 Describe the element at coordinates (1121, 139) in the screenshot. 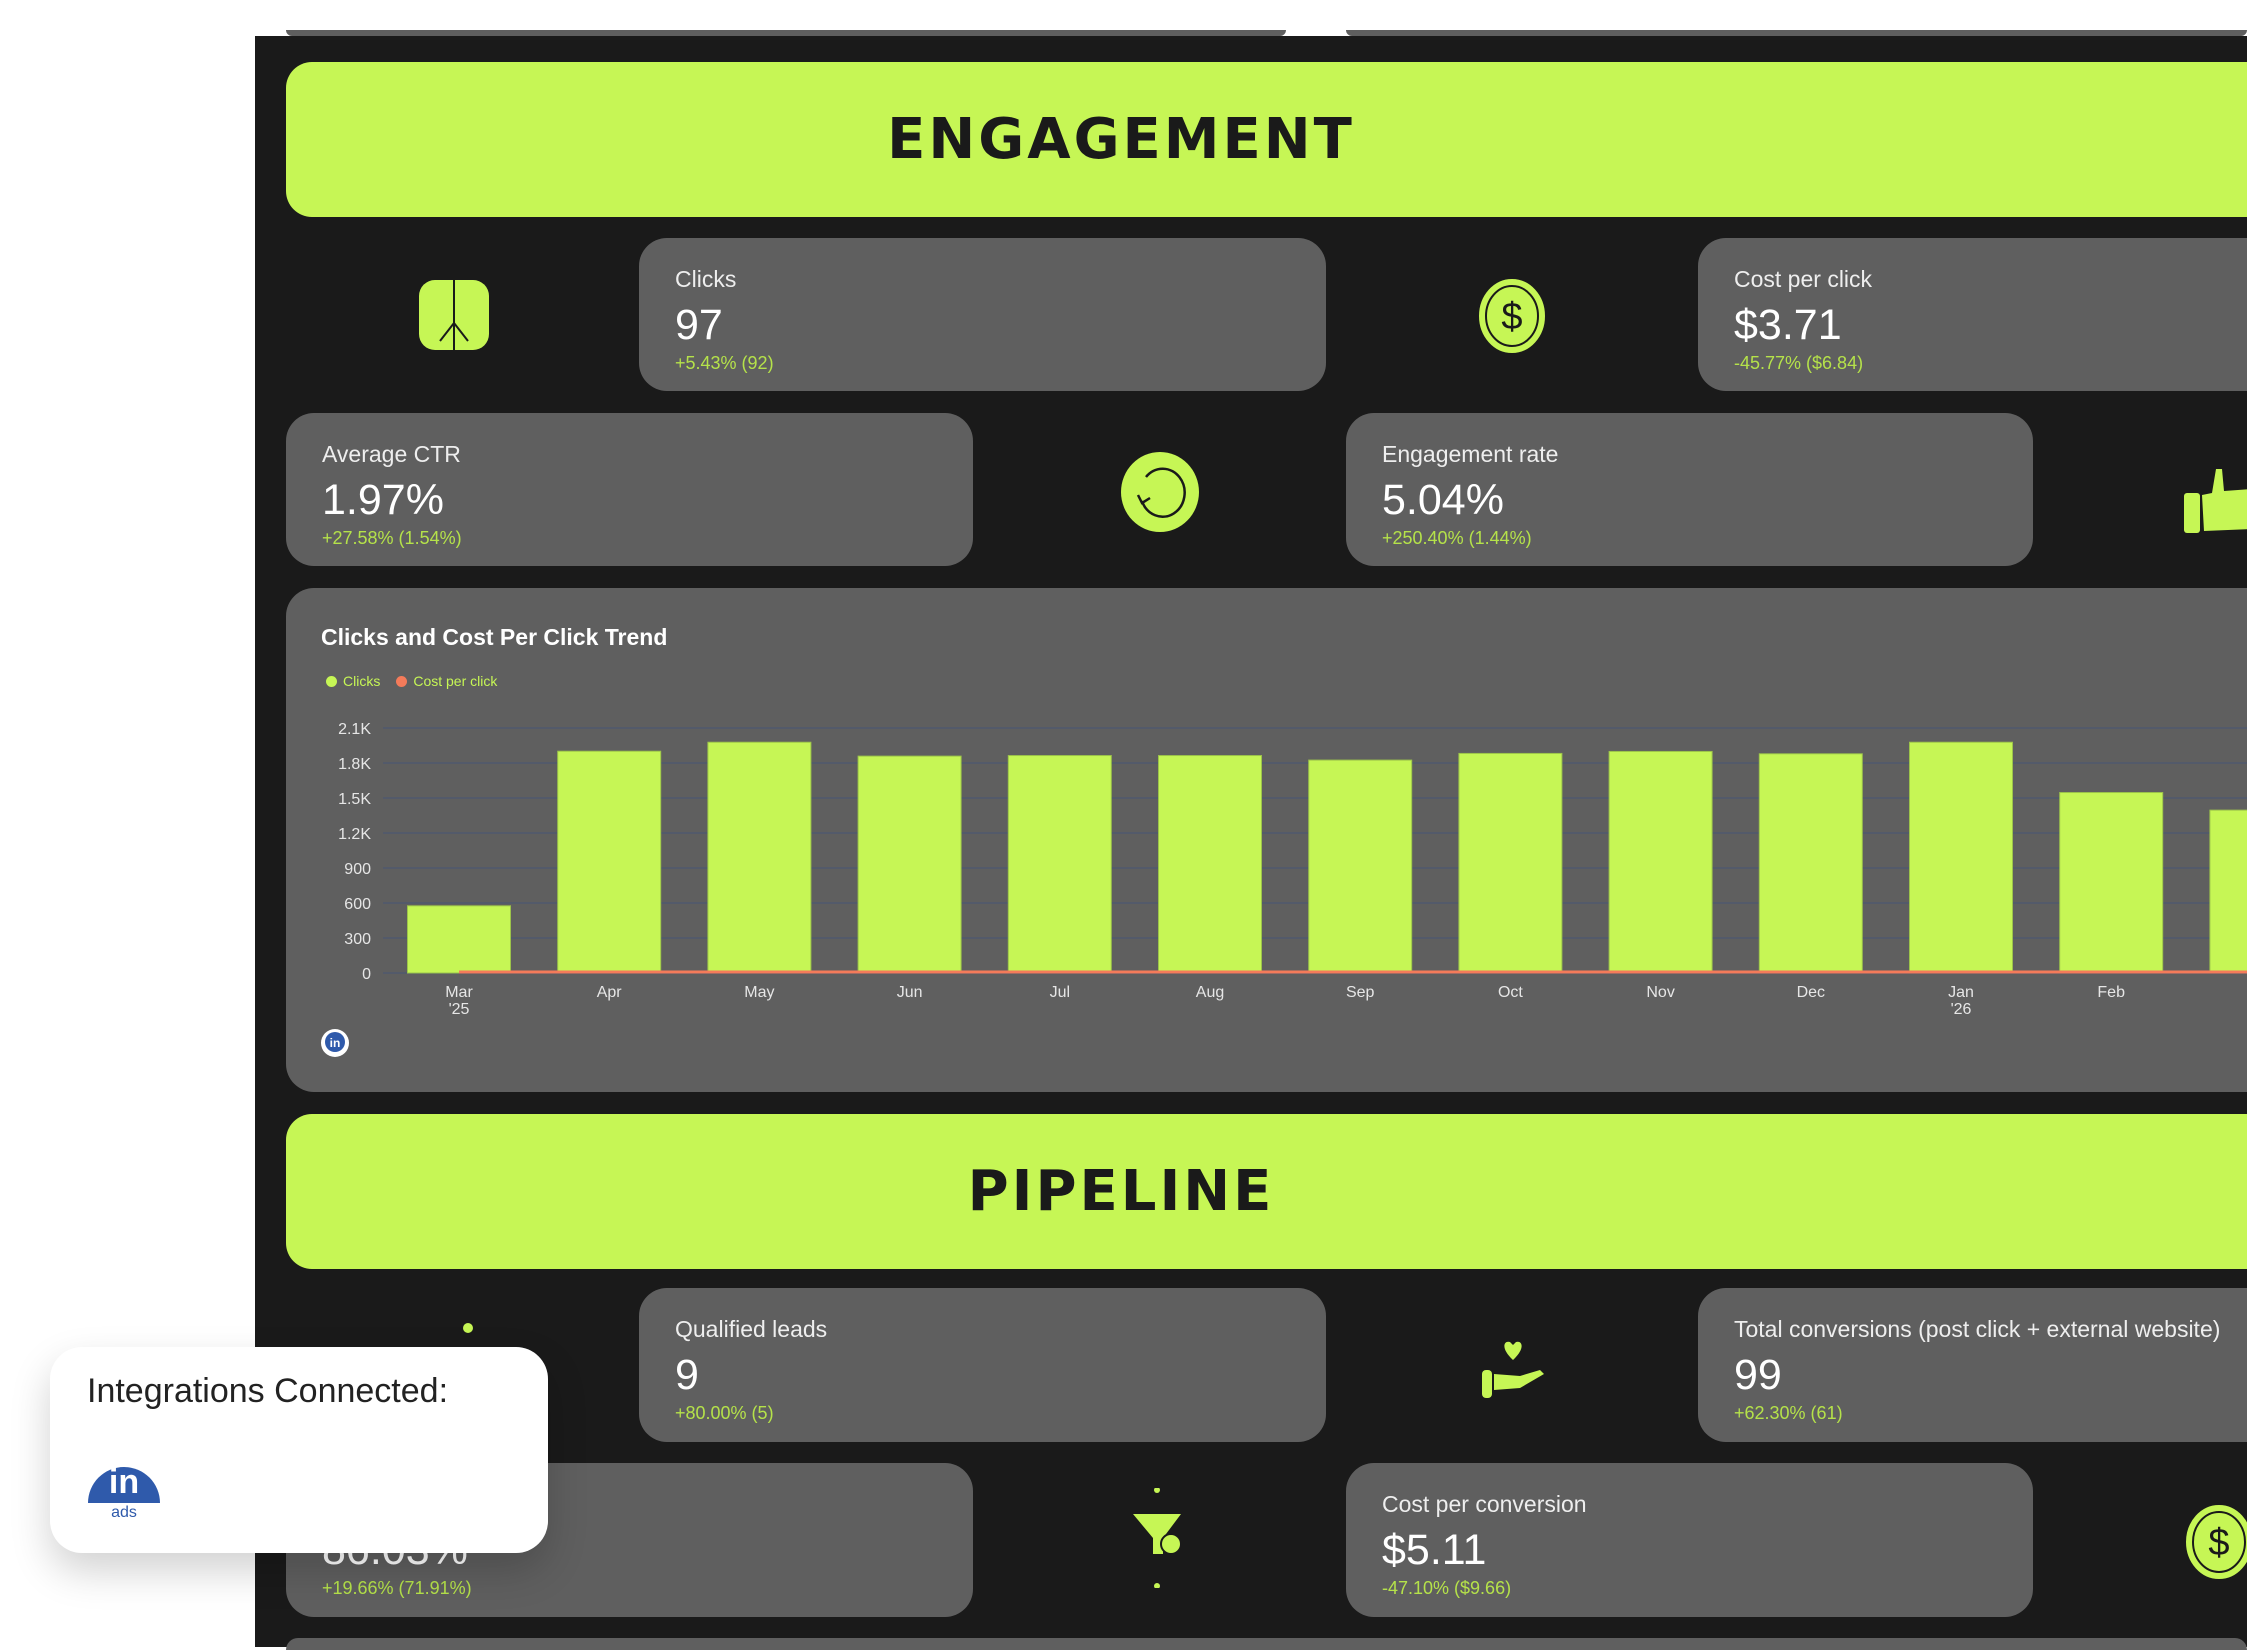

I see `section-title: ENGAGEMENT` at that location.